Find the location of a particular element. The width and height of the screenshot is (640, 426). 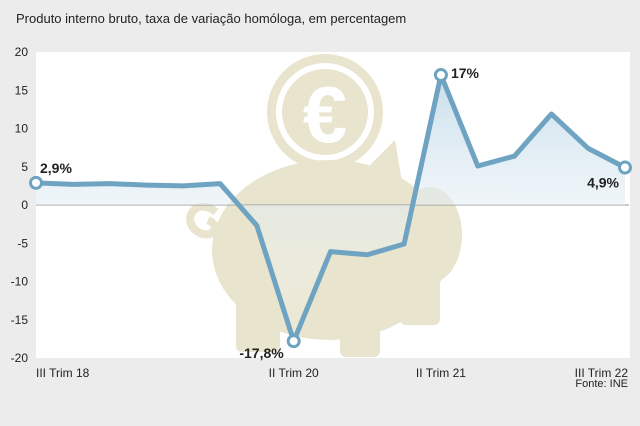

y-tick-label: 10 is located at coordinates (22, 129).